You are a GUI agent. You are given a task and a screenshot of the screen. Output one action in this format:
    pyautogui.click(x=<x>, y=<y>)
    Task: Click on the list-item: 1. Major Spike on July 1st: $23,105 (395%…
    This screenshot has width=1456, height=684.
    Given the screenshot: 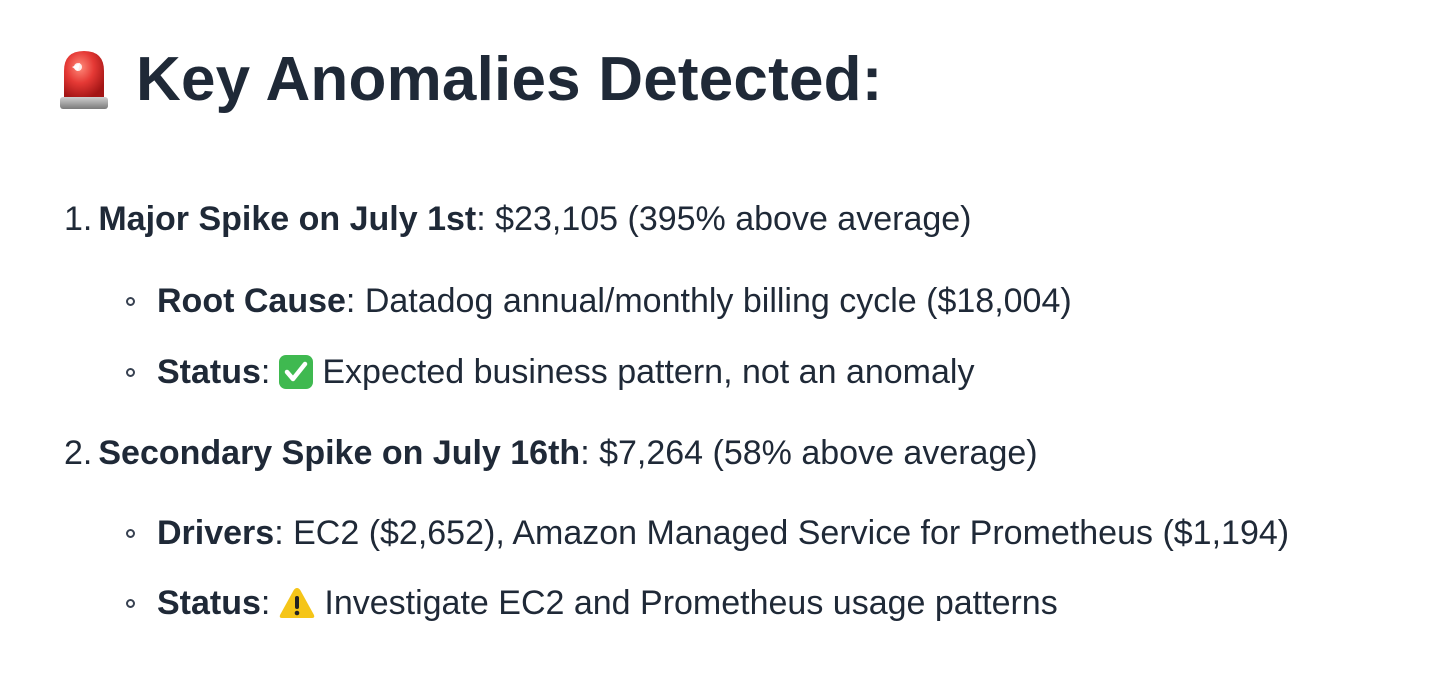 What is the action you would take?
    pyautogui.click(x=518, y=219)
    